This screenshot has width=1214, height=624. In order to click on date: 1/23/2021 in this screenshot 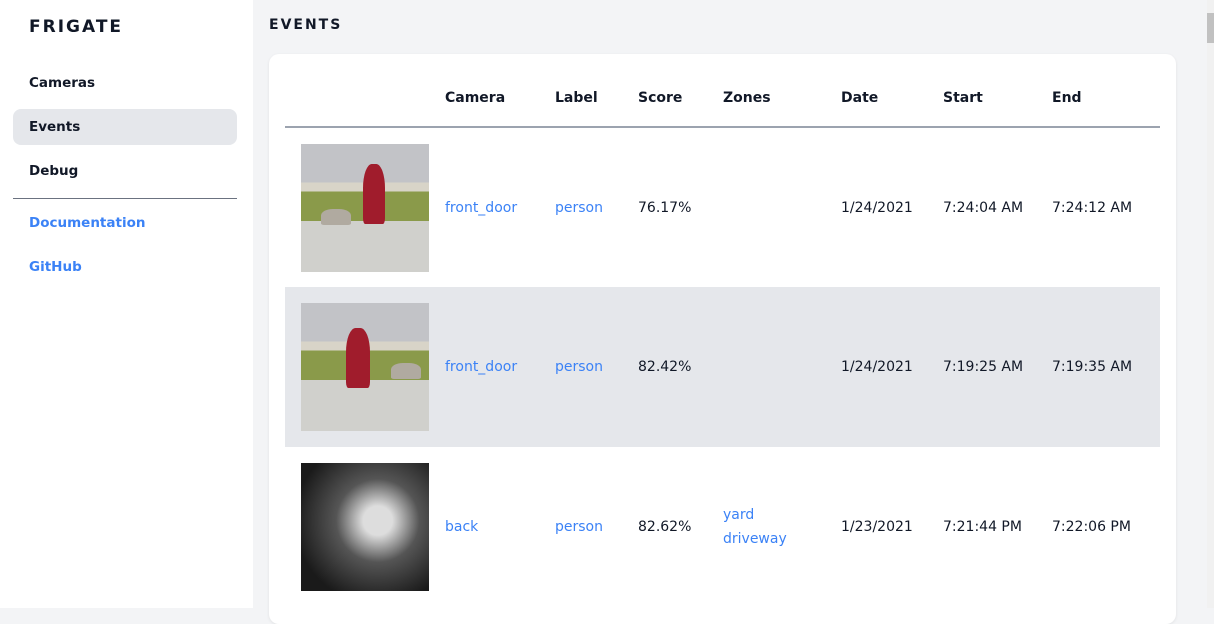, I will do `click(877, 527)`.